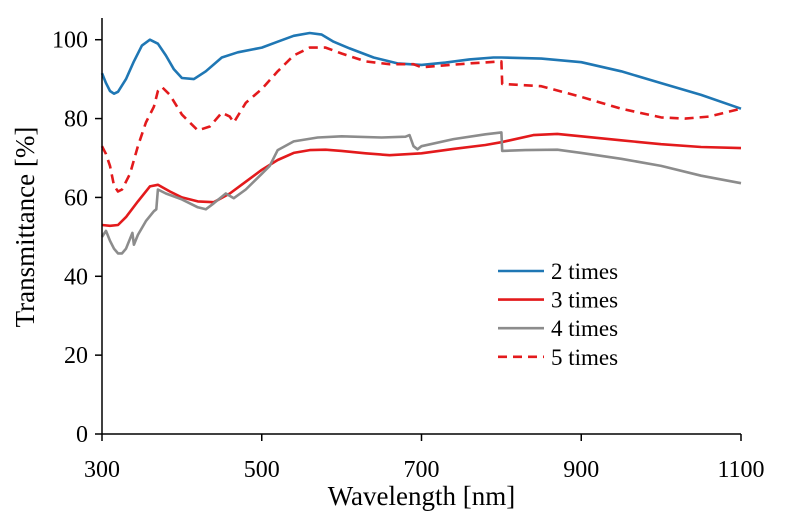 The height and width of the screenshot is (528, 788). I want to click on x-tick-label: 500, so click(262, 470).